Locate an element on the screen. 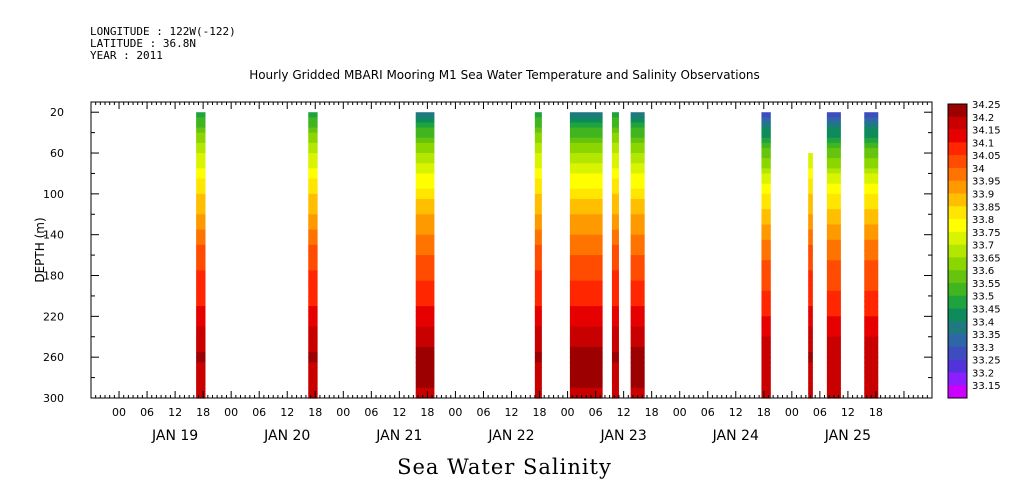 The height and width of the screenshot is (504, 1009). y-tick-label: 220 is located at coordinates (53, 316).